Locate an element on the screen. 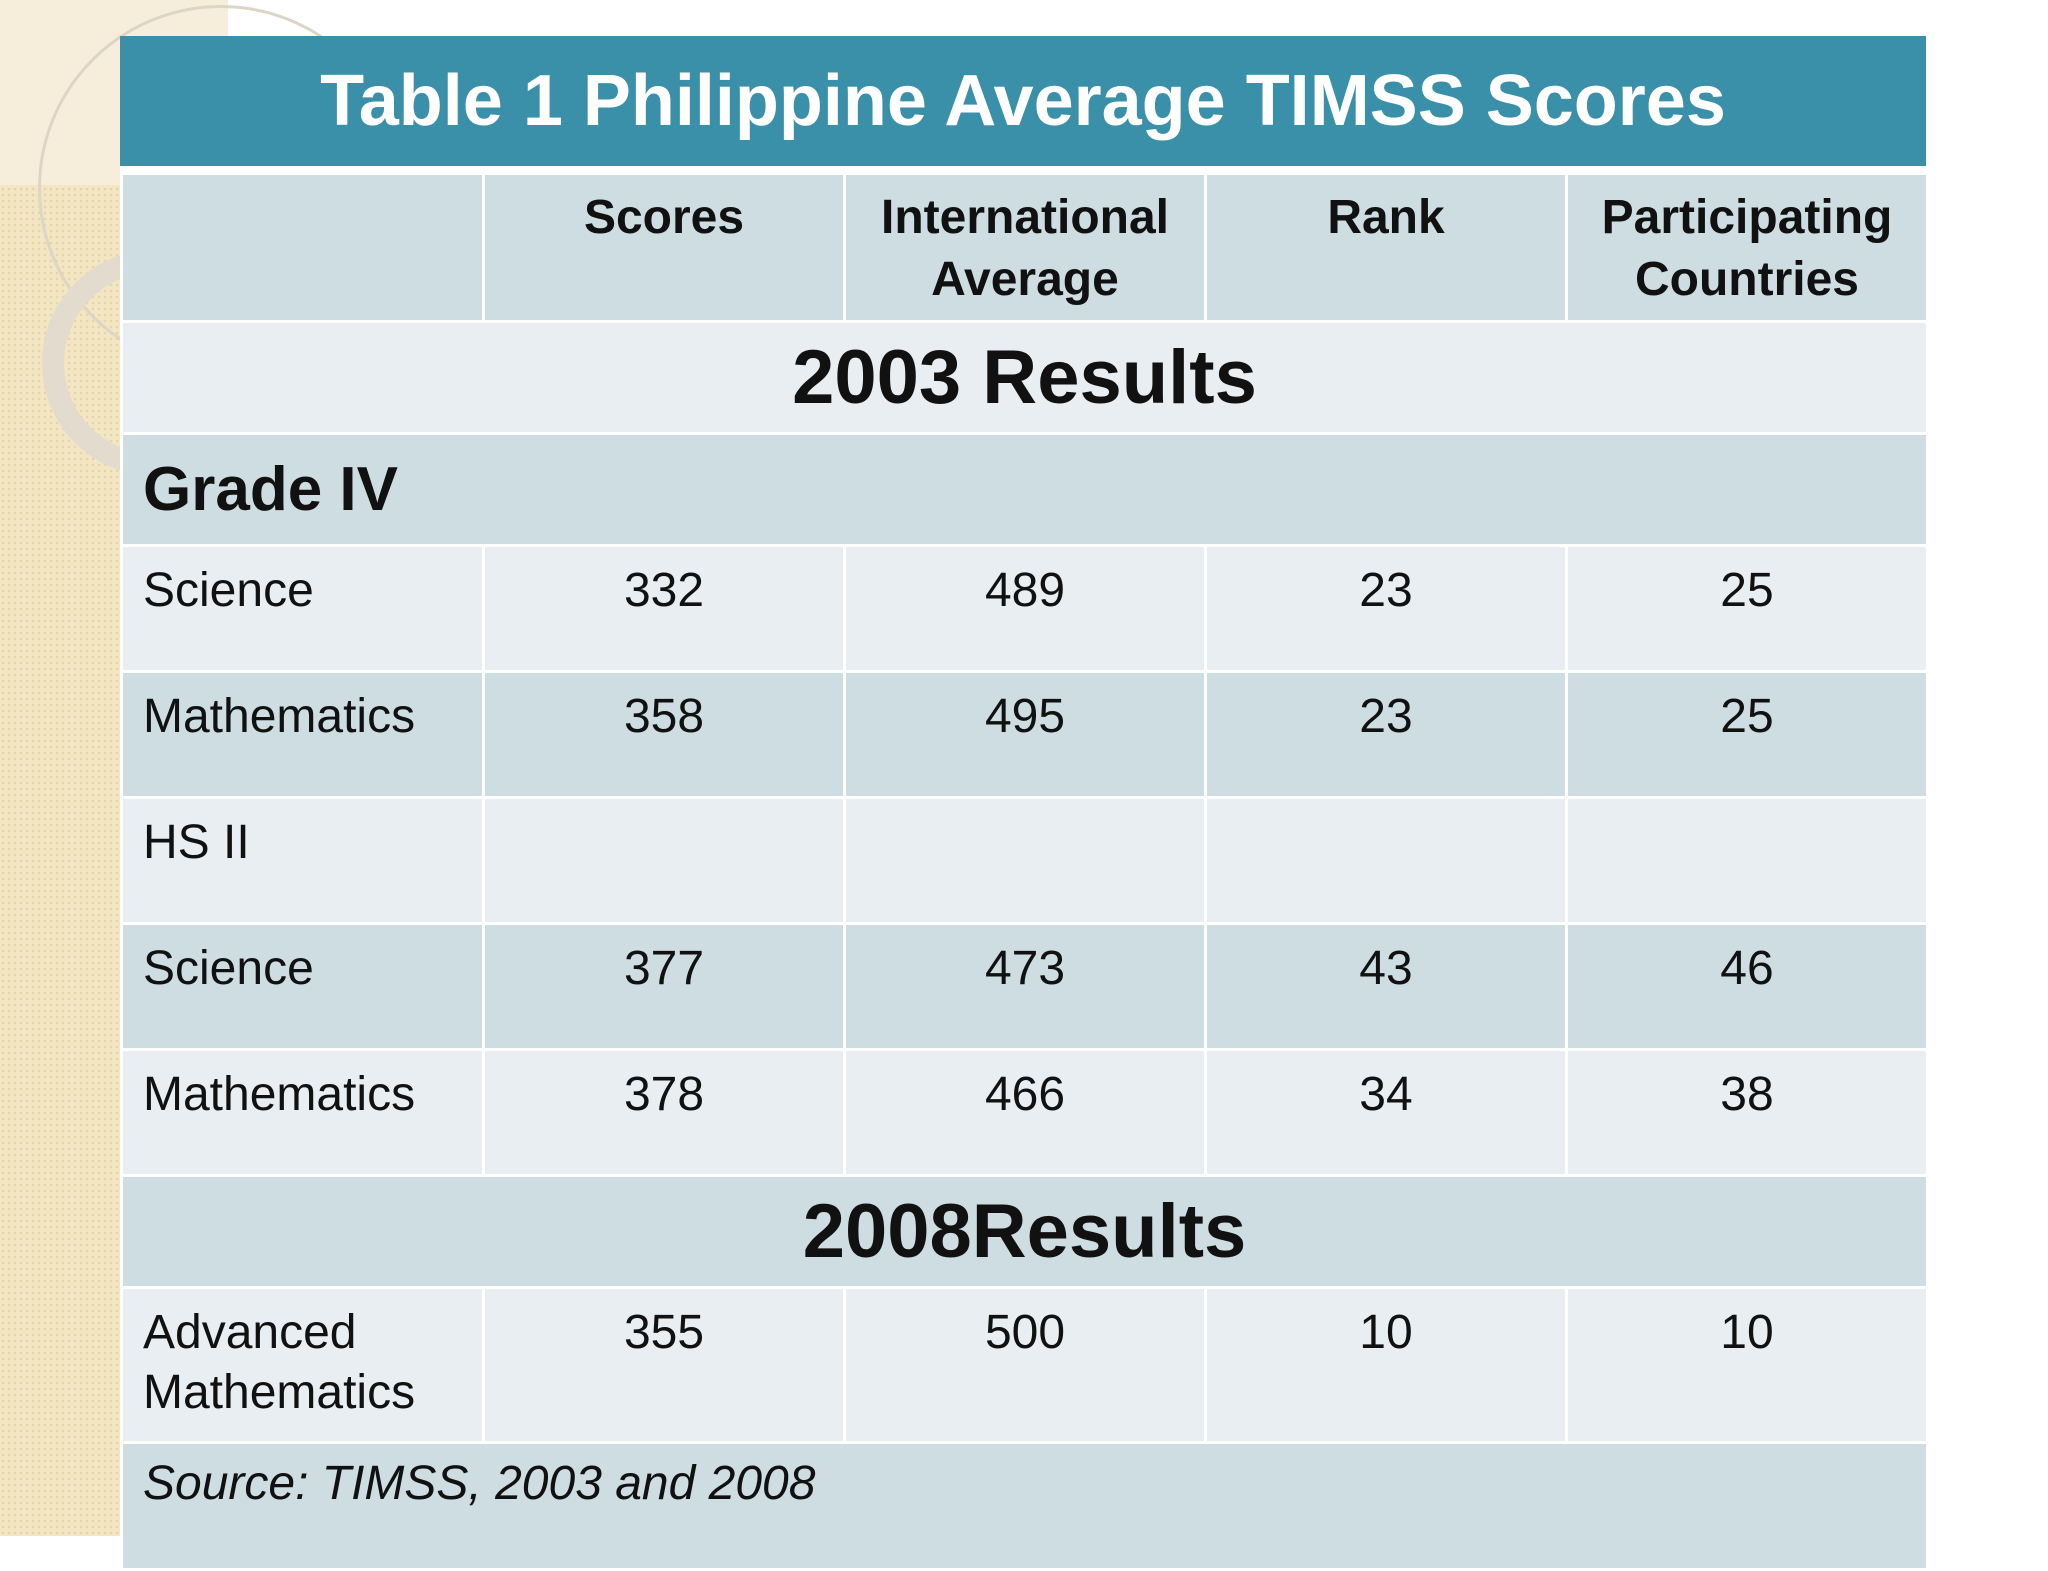  header-international-average: International Average is located at coordinates (1025, 247).